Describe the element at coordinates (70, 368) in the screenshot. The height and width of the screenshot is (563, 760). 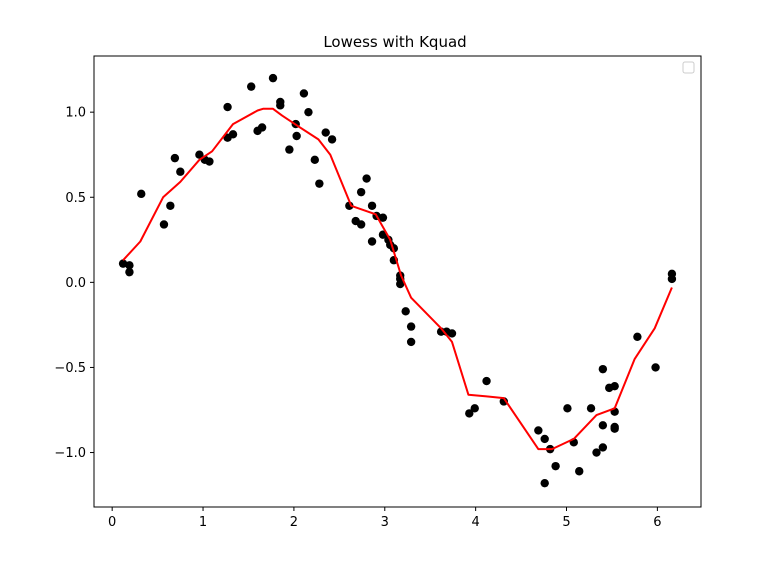
I see `y-tick-label: −0.5` at that location.